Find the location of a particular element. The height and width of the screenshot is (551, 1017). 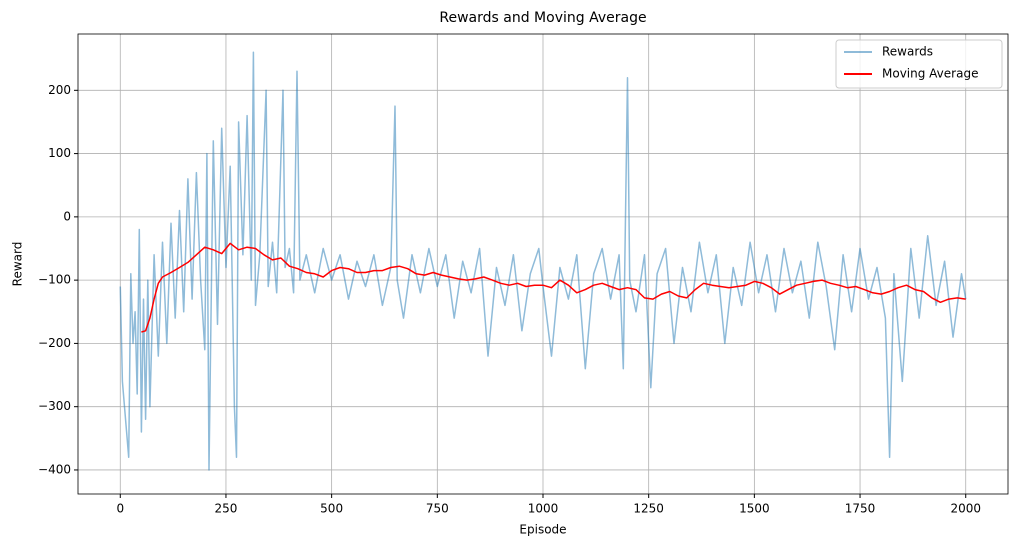

y-tick-label: 0 is located at coordinates (67, 216).